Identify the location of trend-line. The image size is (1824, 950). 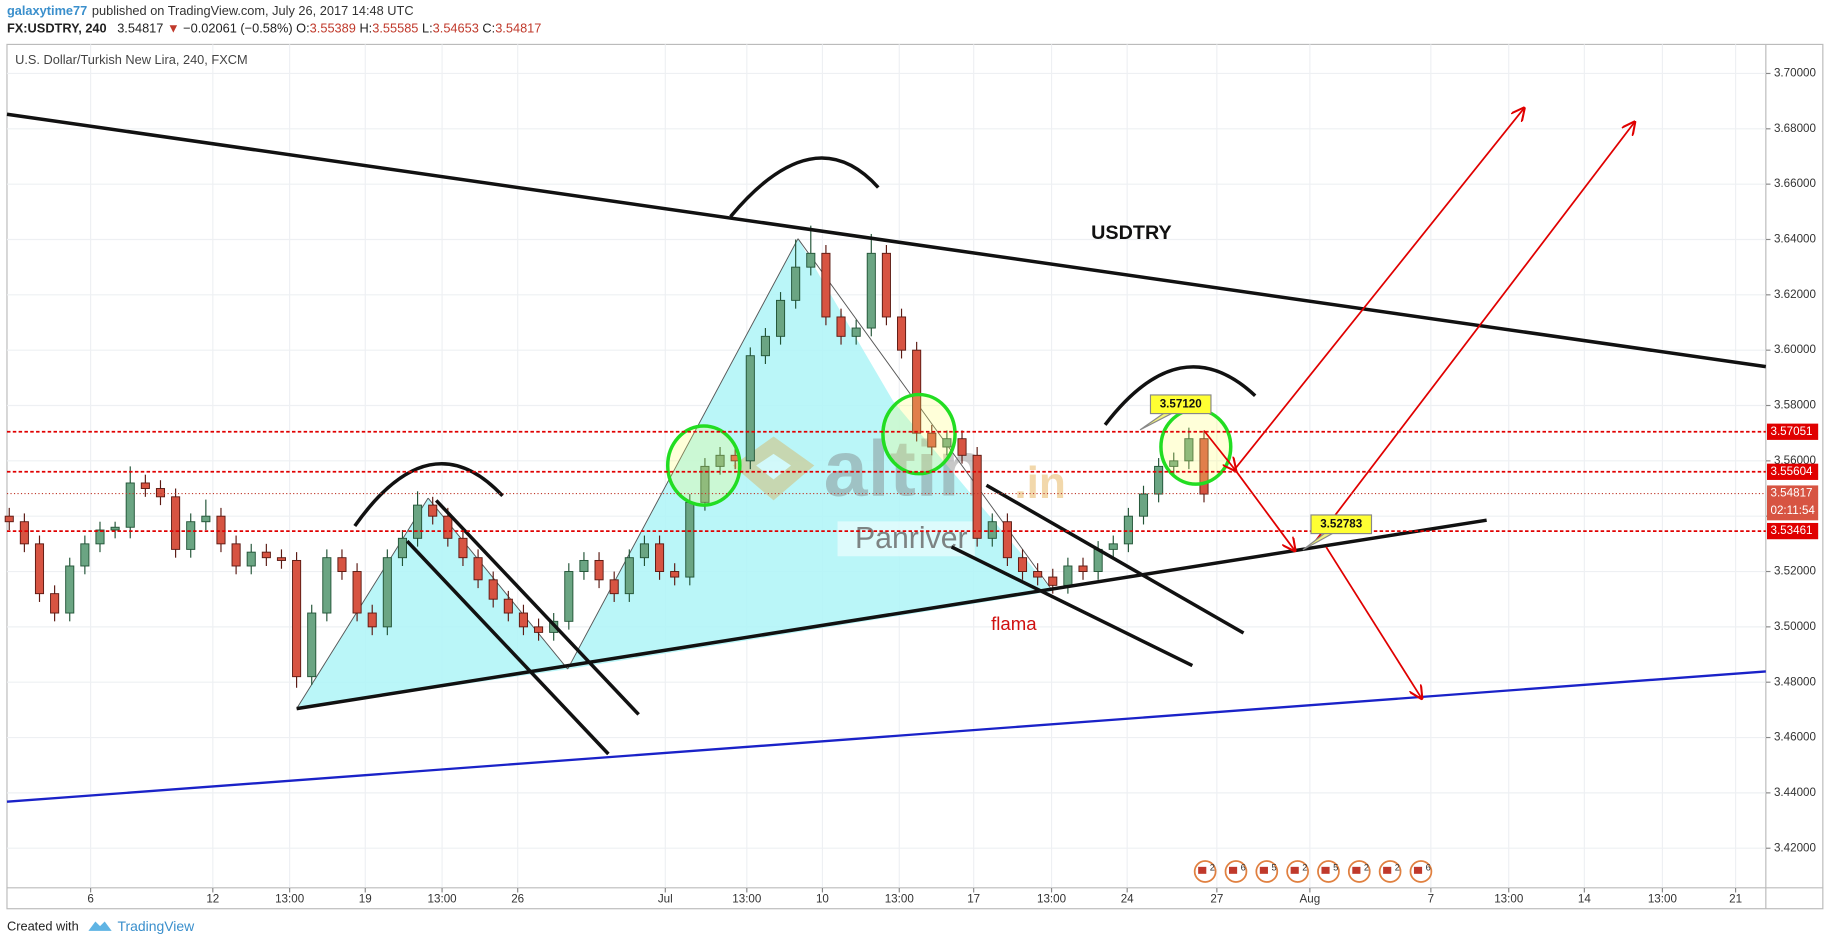
(886, 736).